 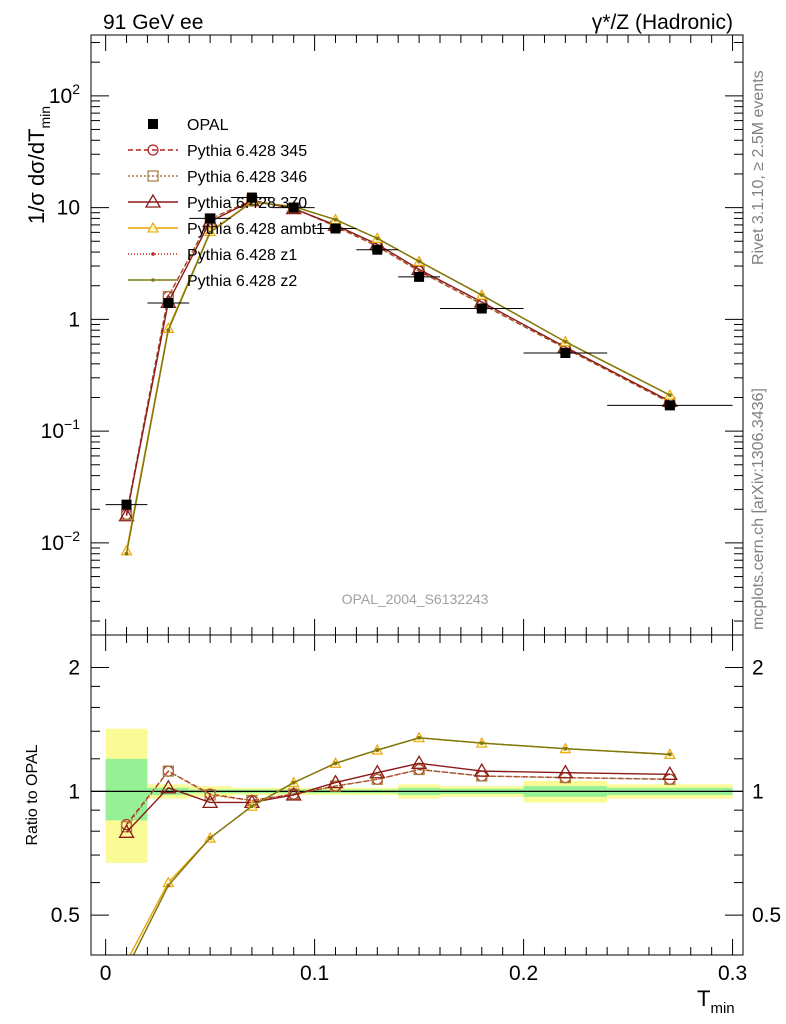 I want to click on ratio-y-axis-label: Ratio to OPAL, so click(x=32, y=794).